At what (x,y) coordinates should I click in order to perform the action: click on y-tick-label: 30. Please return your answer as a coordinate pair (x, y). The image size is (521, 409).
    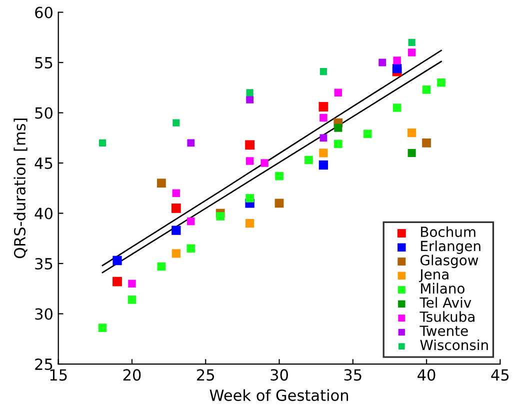
    Looking at the image, I should click on (43, 314).